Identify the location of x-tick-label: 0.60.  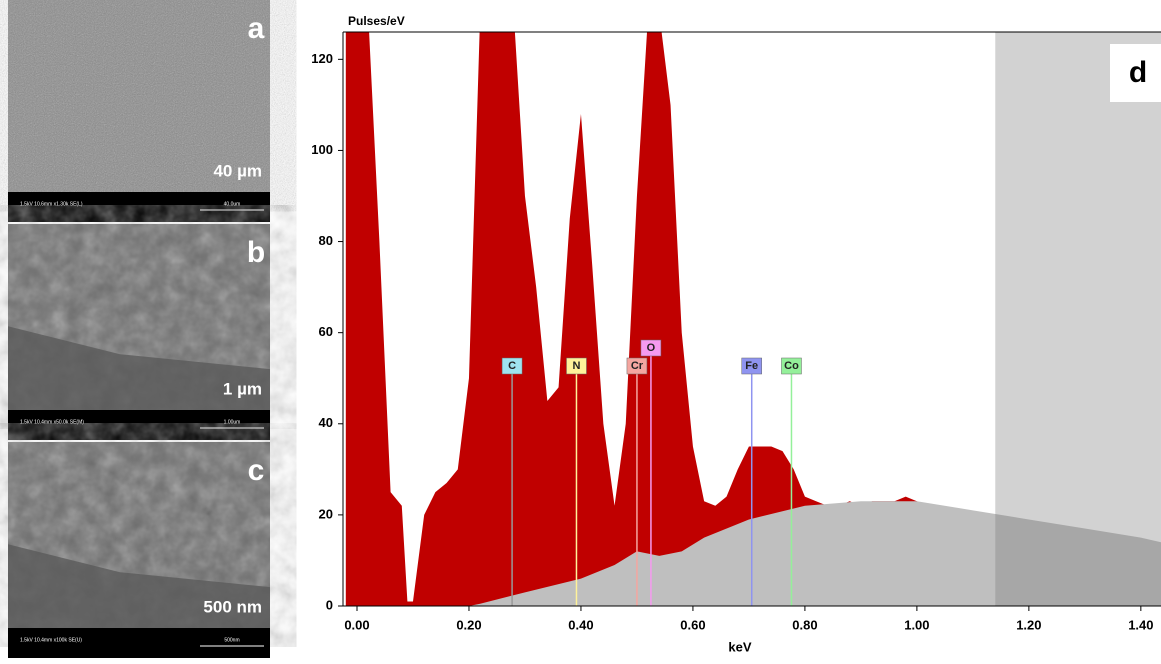
(692, 624).